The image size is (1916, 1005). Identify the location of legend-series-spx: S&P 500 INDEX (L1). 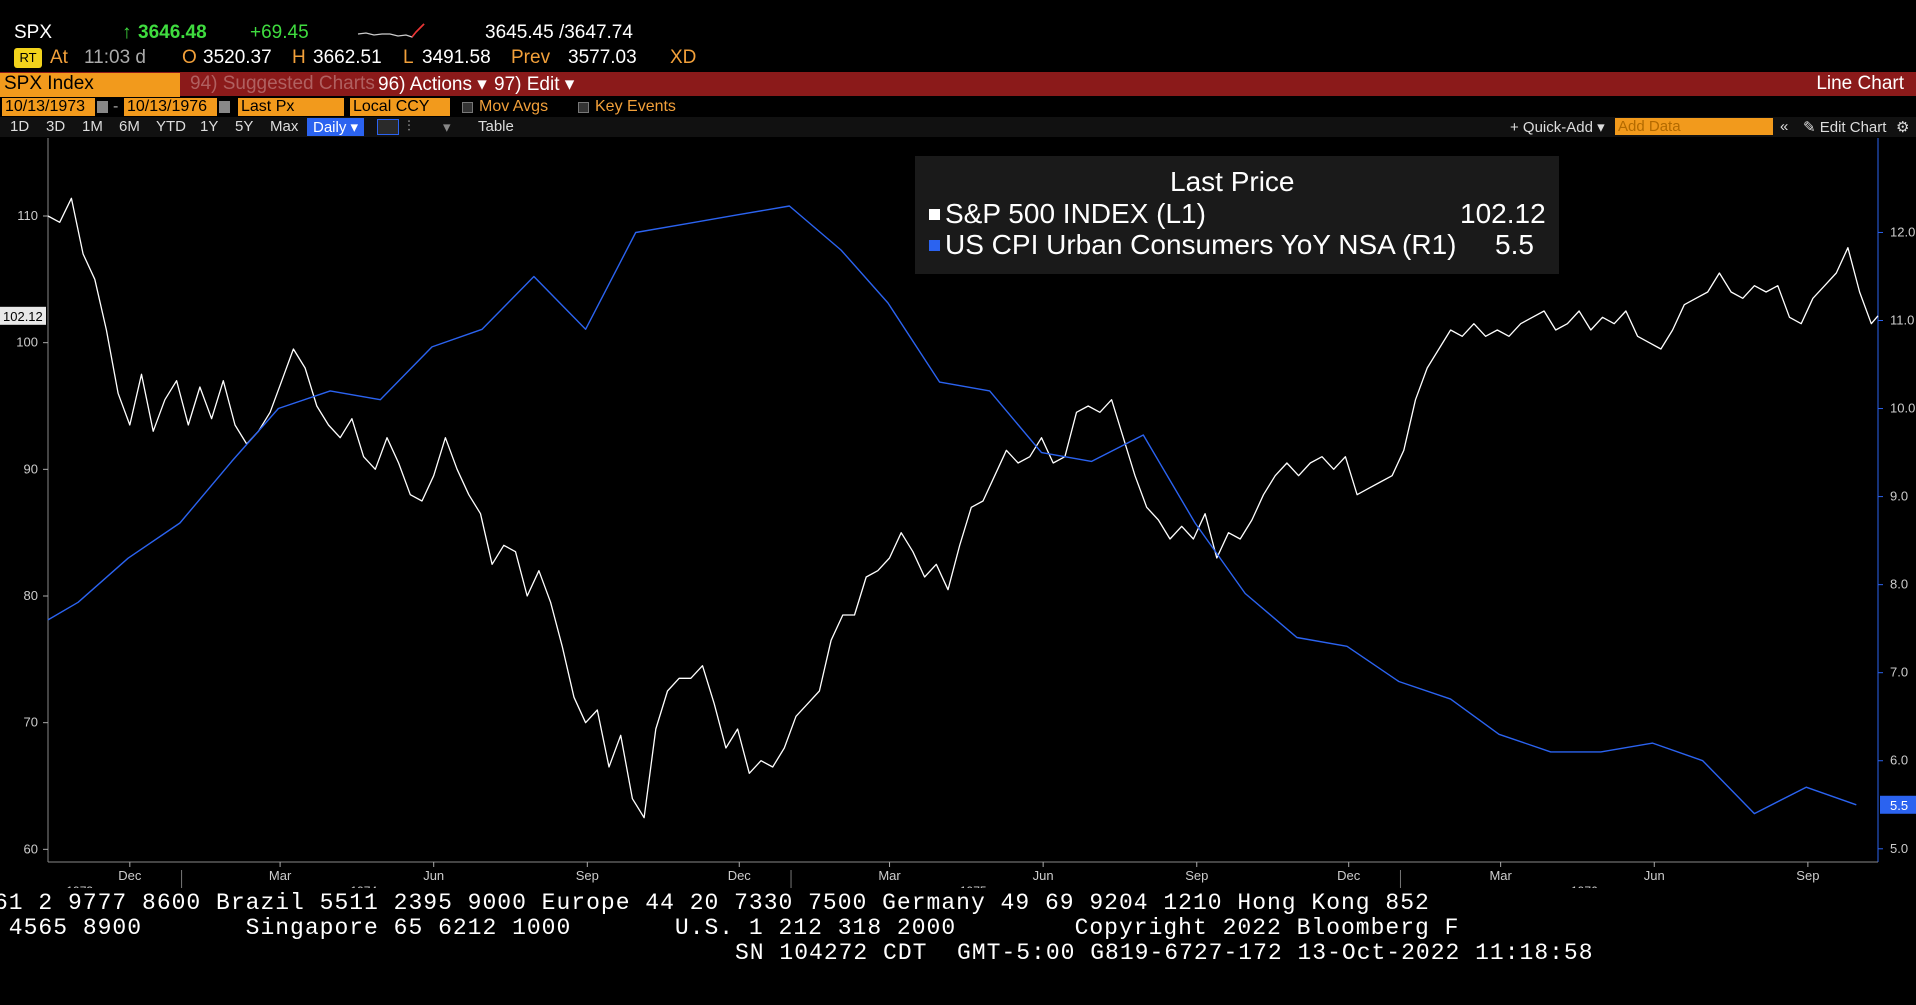
(1075, 213).